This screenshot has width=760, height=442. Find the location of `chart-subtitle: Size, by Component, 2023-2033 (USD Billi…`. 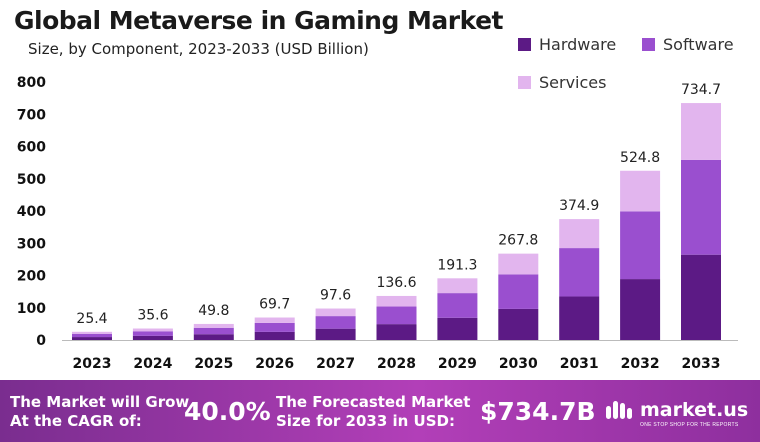

chart-subtitle: Size, by Component, 2023-2033 (USD Billi… is located at coordinates (198, 49).